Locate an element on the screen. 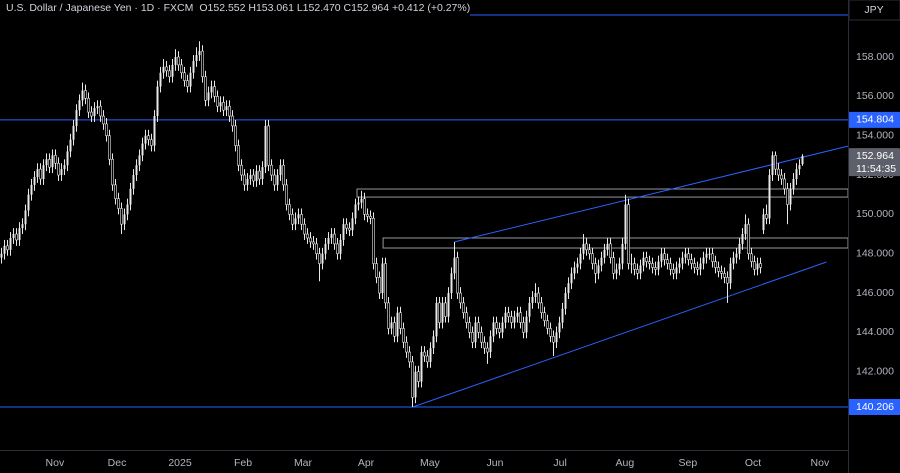  symbol-title: U.S. Dollar / Japanese Yen · 1D · FXCM is located at coordinates (99, 8).